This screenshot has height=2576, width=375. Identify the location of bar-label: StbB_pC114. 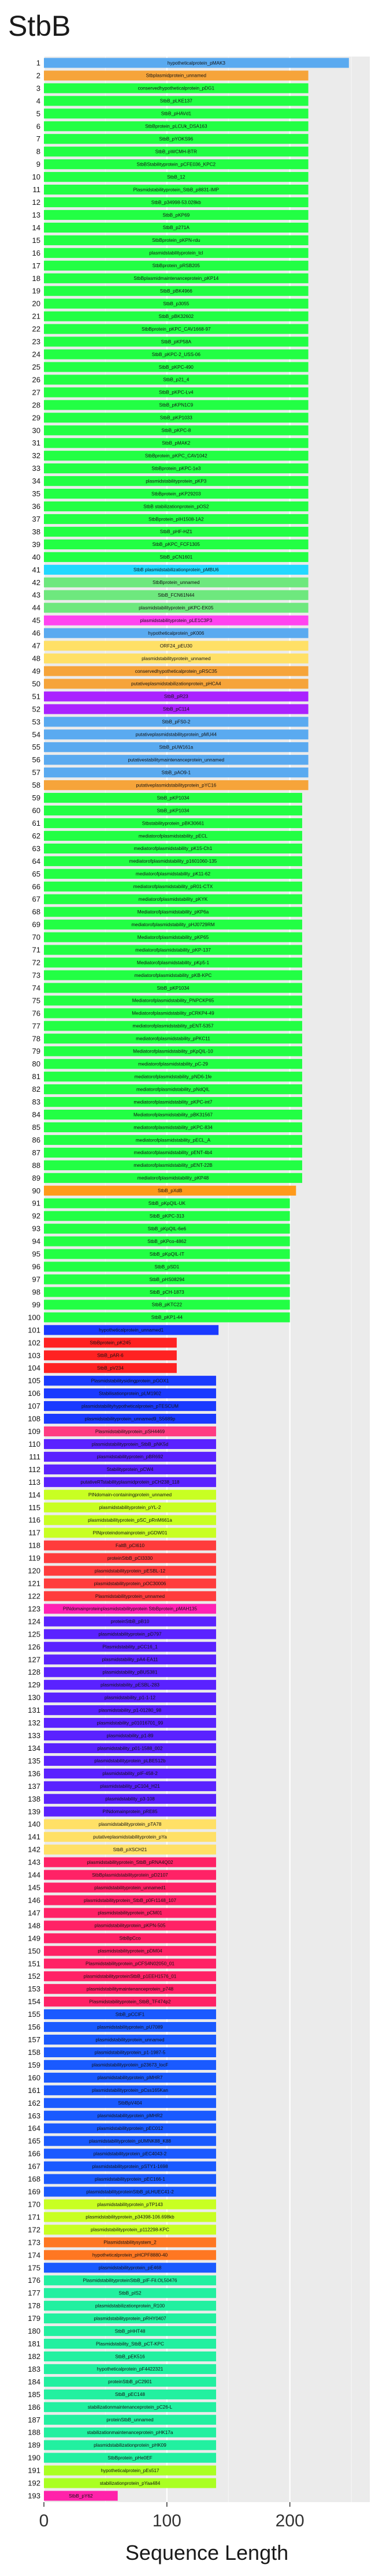
(177, 709).